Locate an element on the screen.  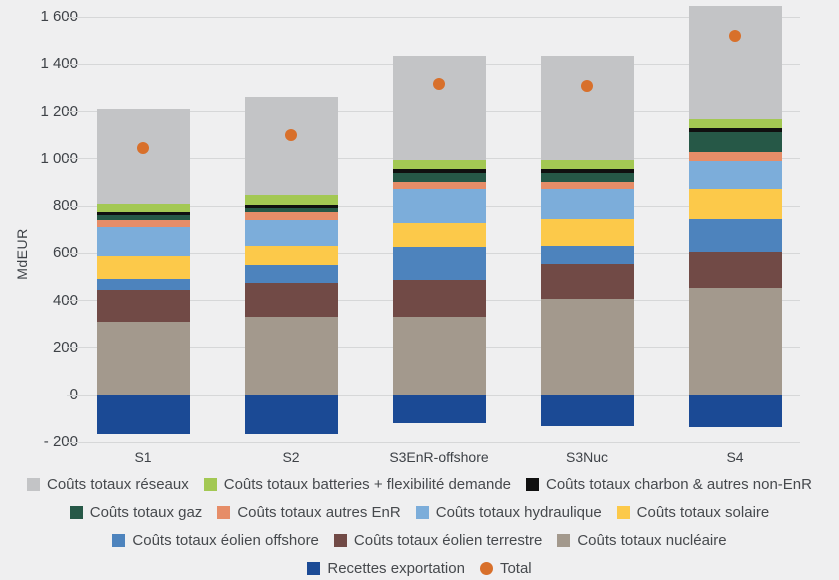
legend-label: Coûts totaux nucléaire is located at coordinates (652, 540).